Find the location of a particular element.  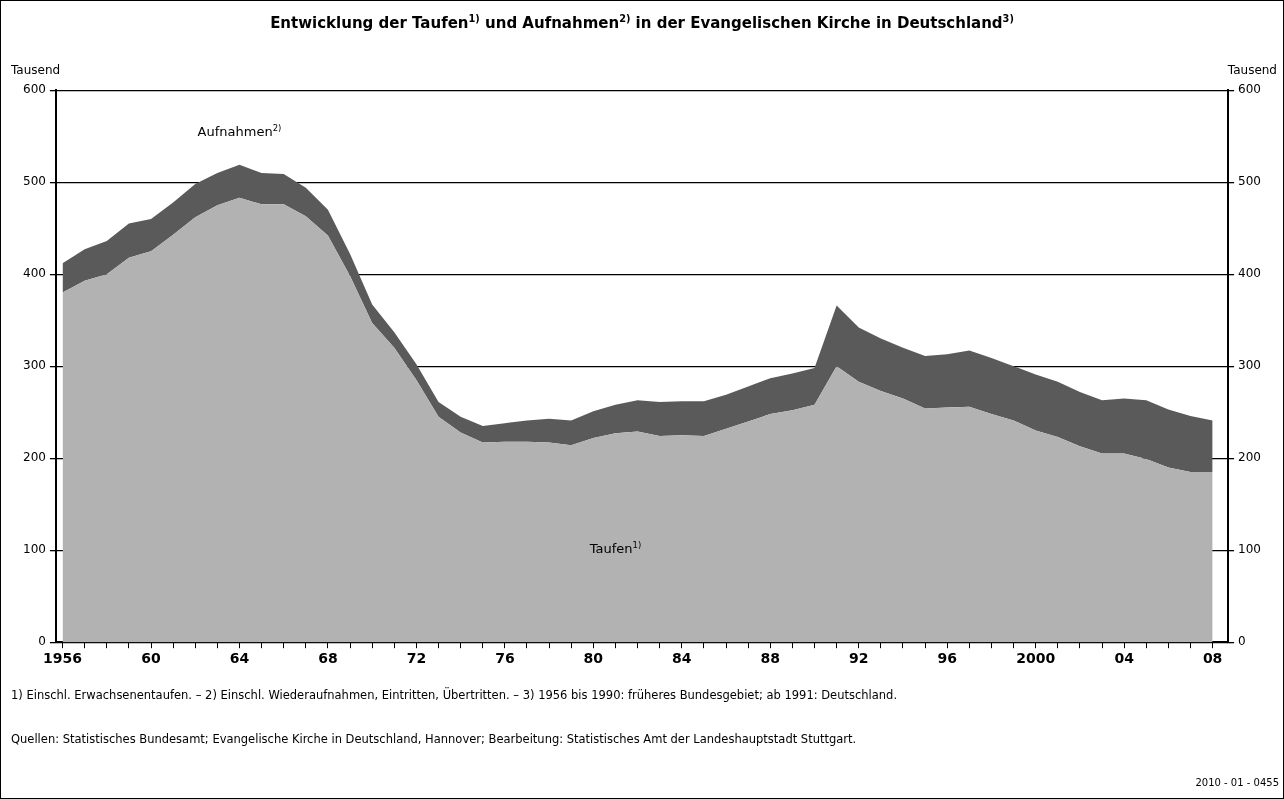

y-tick-label: 300 is located at coordinates (34, 365).